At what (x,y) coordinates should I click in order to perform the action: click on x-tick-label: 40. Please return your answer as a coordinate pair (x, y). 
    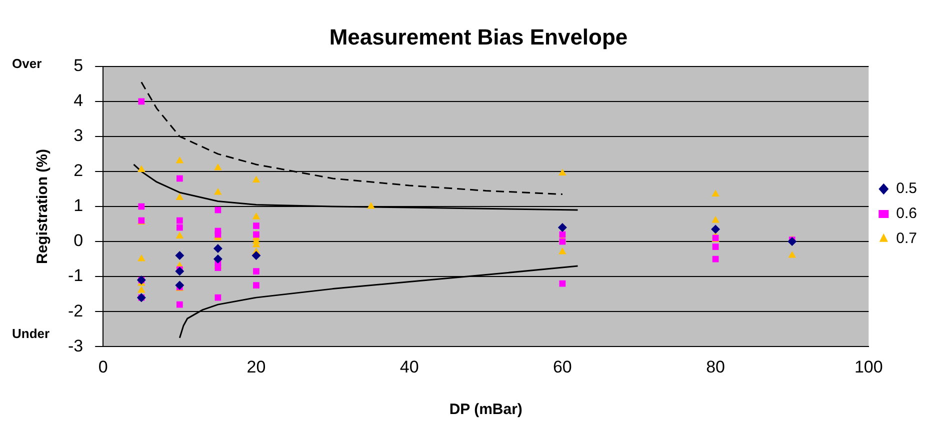
    Looking at the image, I should click on (409, 366).